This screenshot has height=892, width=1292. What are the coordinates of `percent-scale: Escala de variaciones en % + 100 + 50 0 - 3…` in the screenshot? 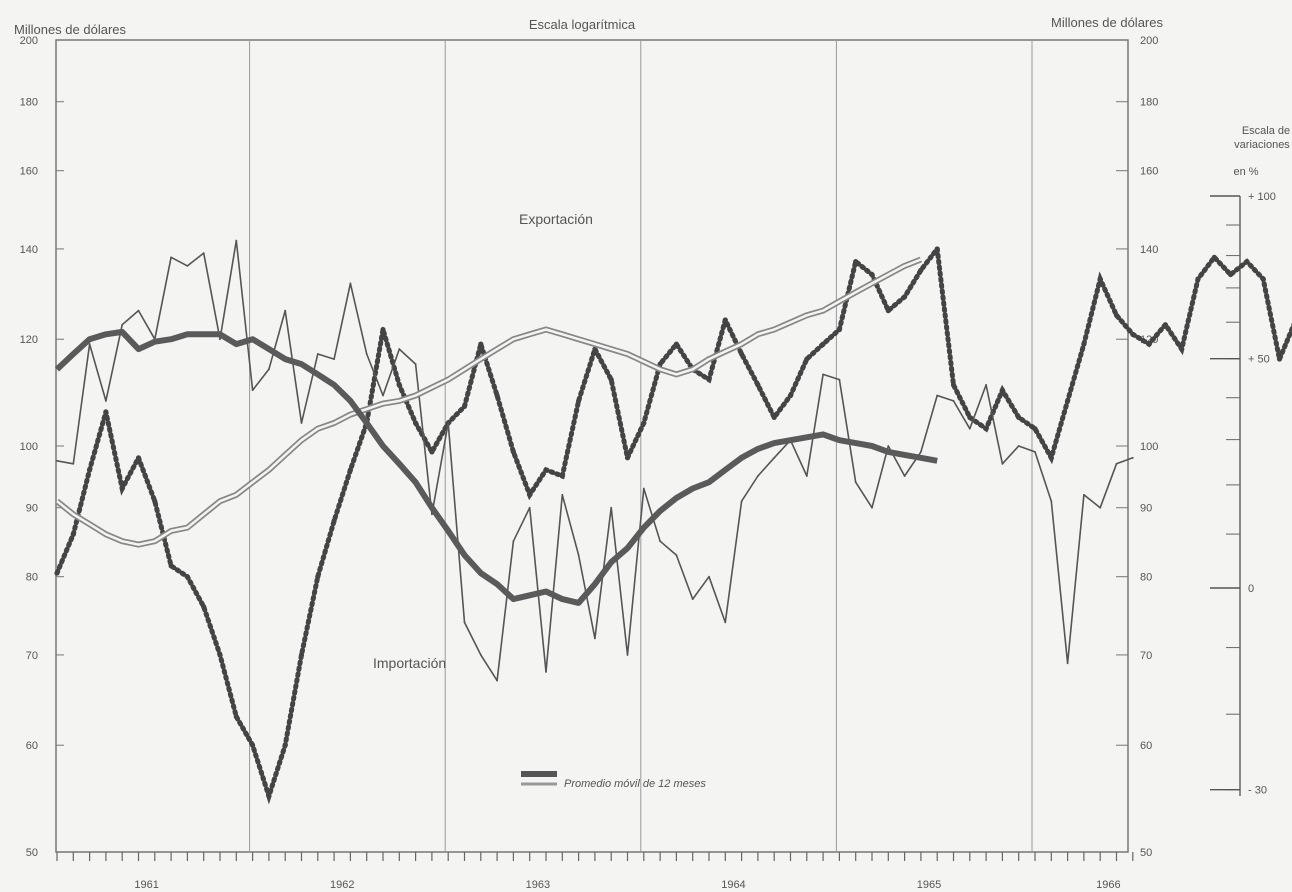 It's located at (1250, 461).